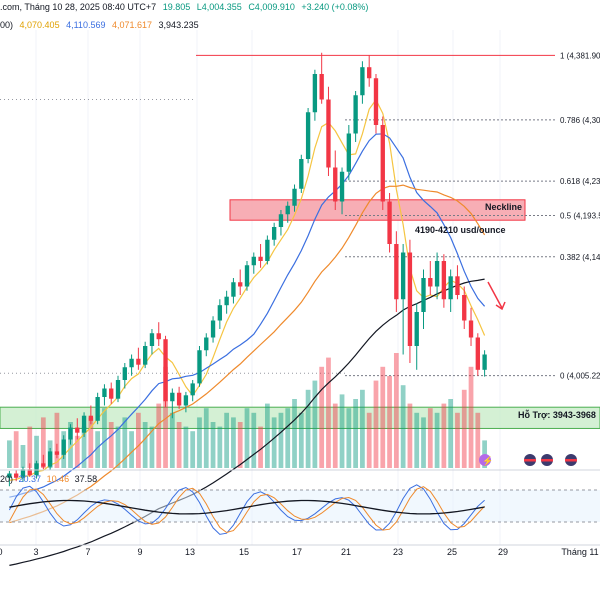 Image resolution: width=600 pixels, height=600 pixels. I want to click on neckline-label: Neckline, so click(503, 207).